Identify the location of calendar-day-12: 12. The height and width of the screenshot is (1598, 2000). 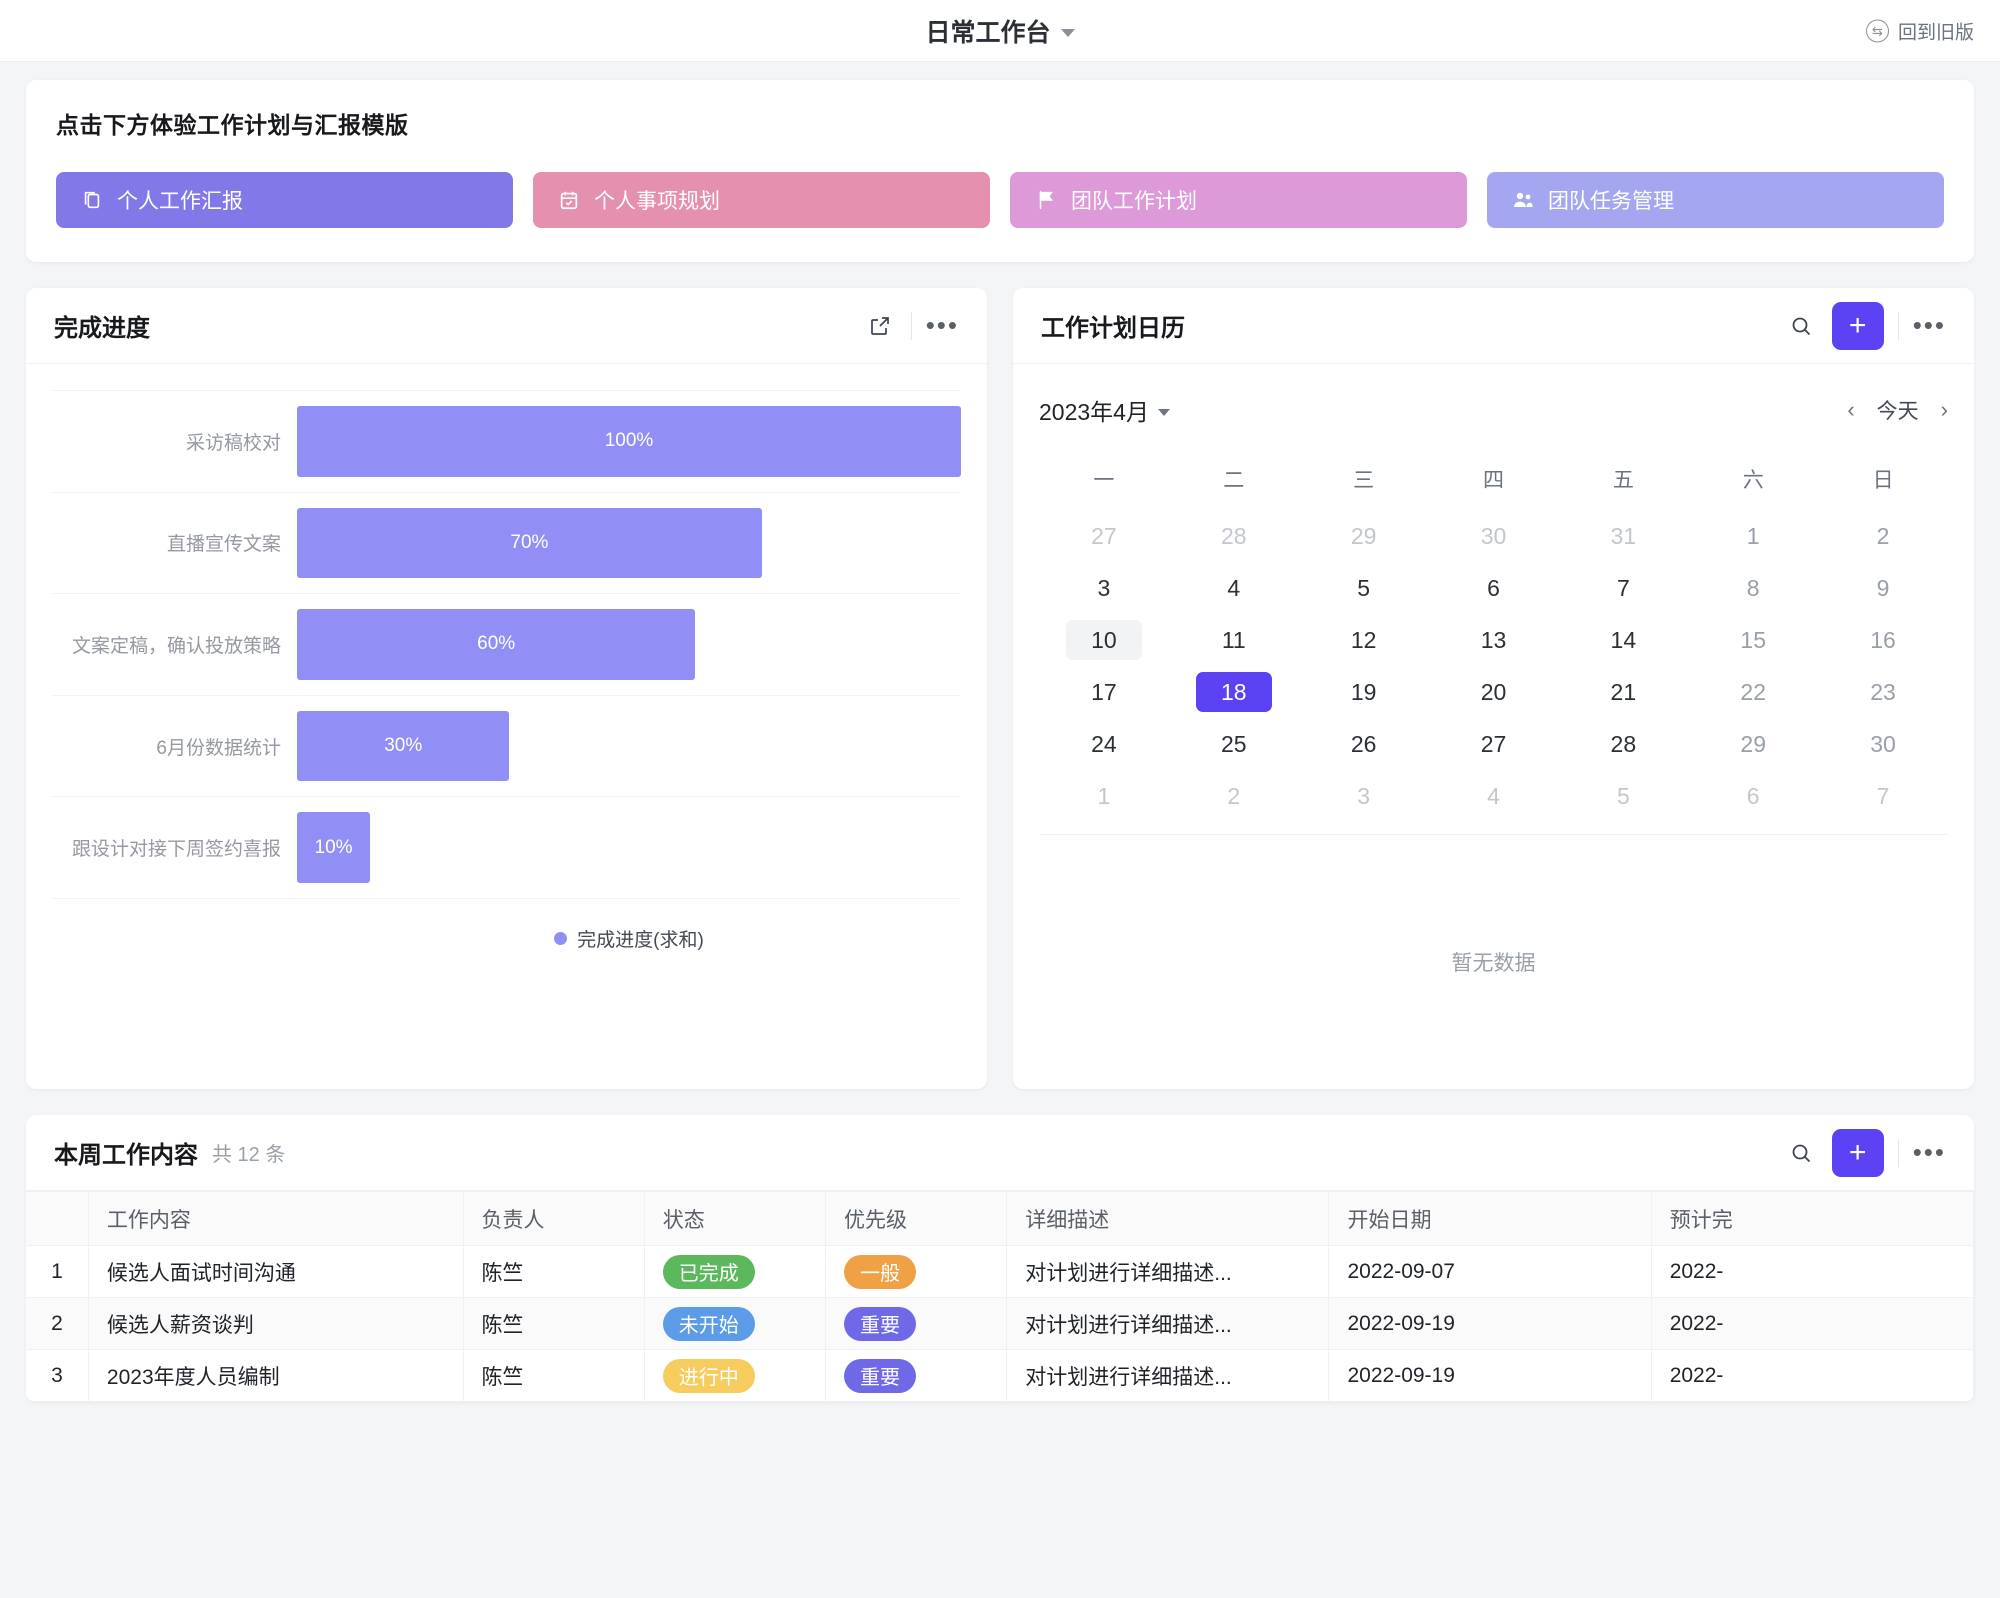
(1363, 639).